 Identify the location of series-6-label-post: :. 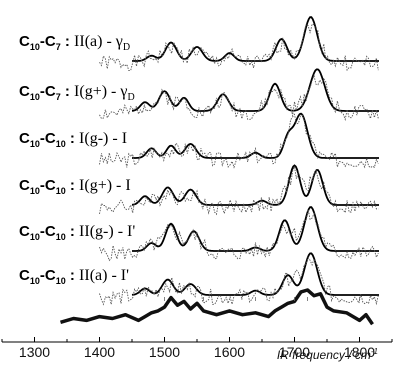
(72, 275).